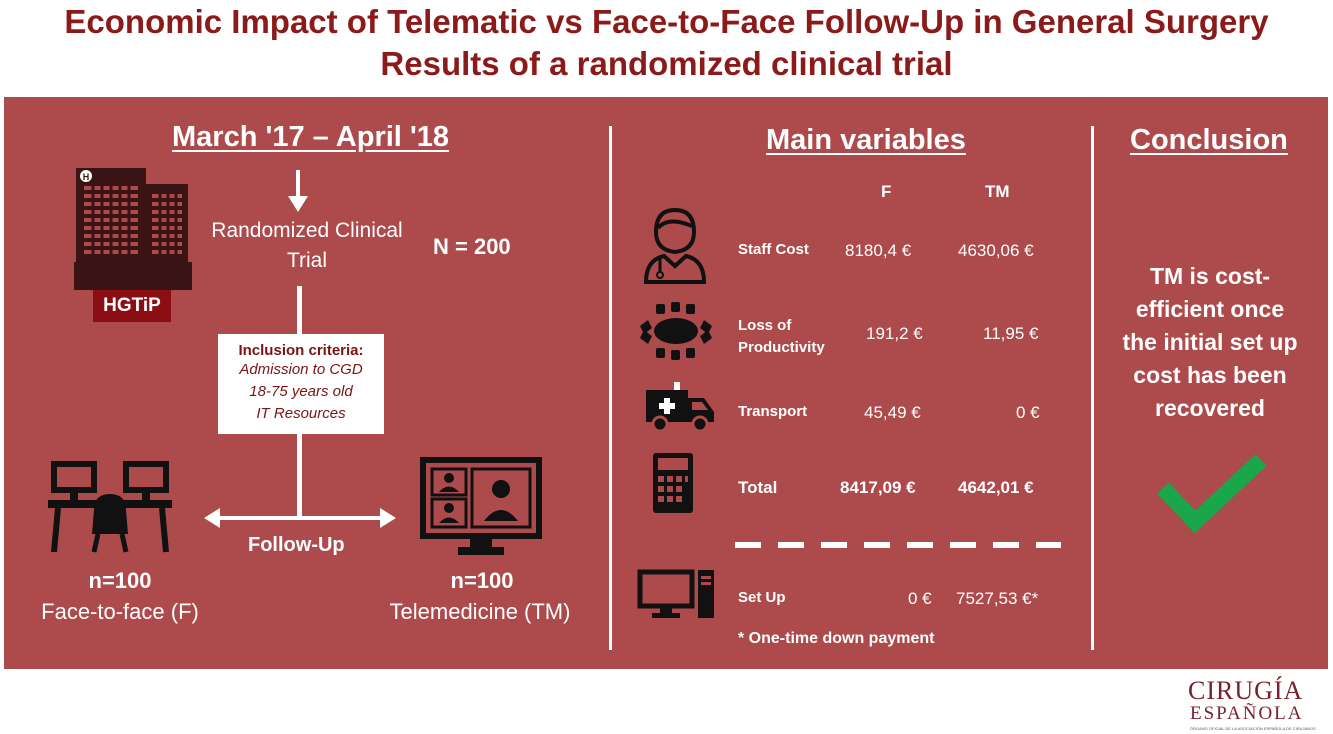 This screenshot has height=734, width=1333. Describe the element at coordinates (673, 483) in the screenshot. I see `calculator-icon` at that location.